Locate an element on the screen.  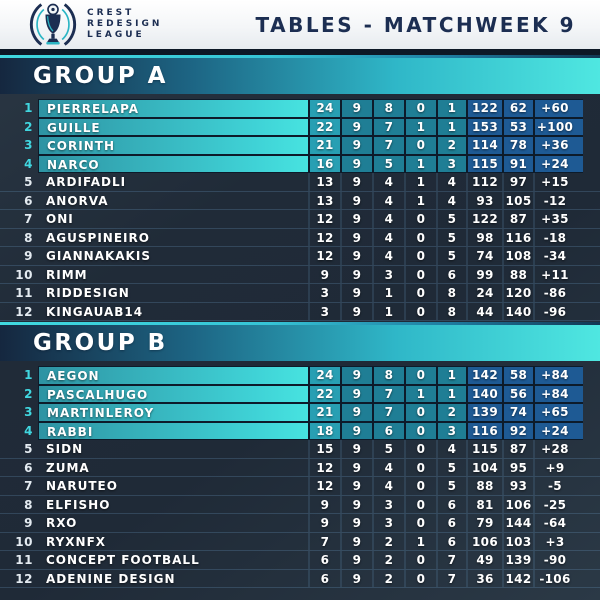
stat-cell: 108 is located at coordinates (517, 256).